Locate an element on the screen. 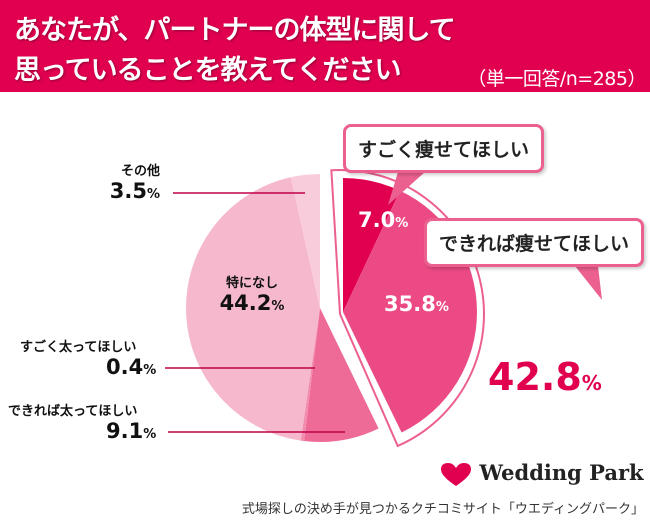  logo: Wedding Park is located at coordinates (542, 473).